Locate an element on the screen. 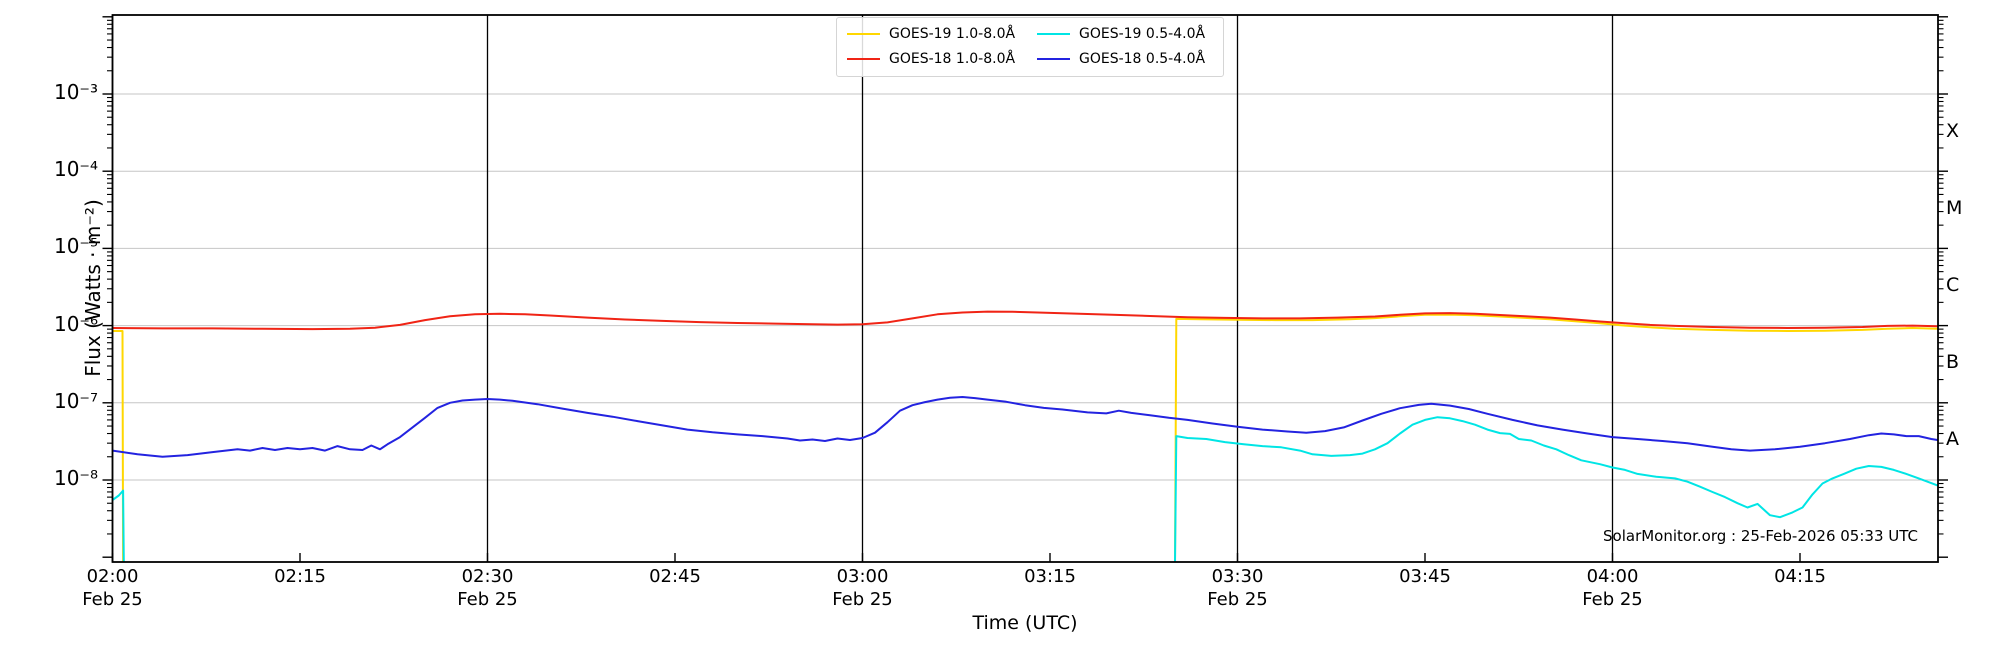 This screenshot has width=2000, height=650. goes-class-letter: B is located at coordinates (1953, 362).